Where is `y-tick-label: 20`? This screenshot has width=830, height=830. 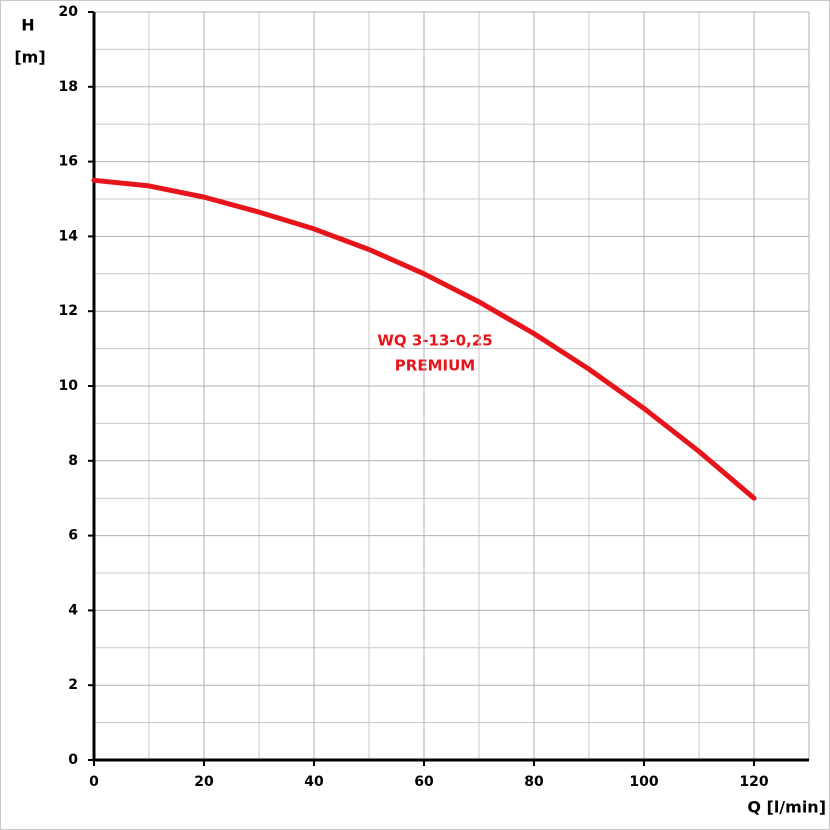
y-tick-label: 20 is located at coordinates (69, 12).